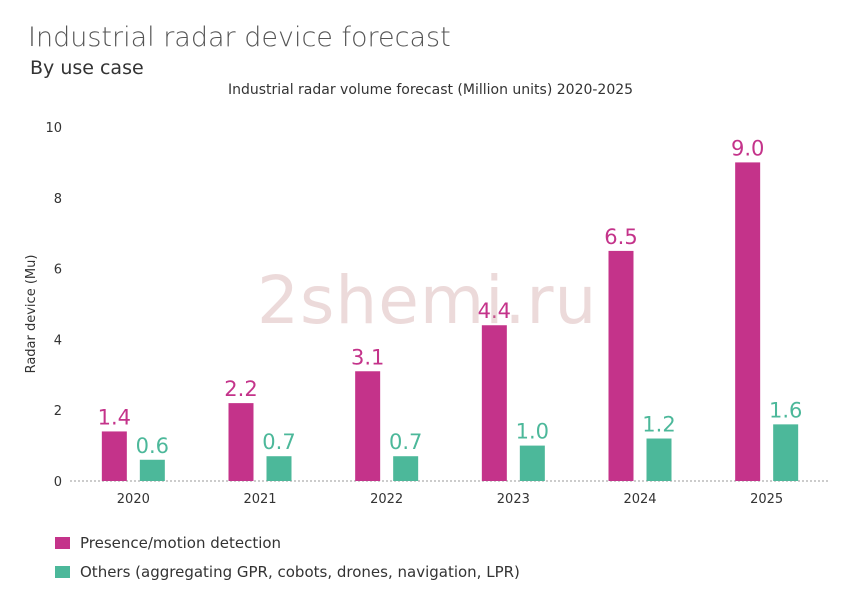 The height and width of the screenshot is (607, 861). I want to click on bar-presence-2022, so click(368, 426).